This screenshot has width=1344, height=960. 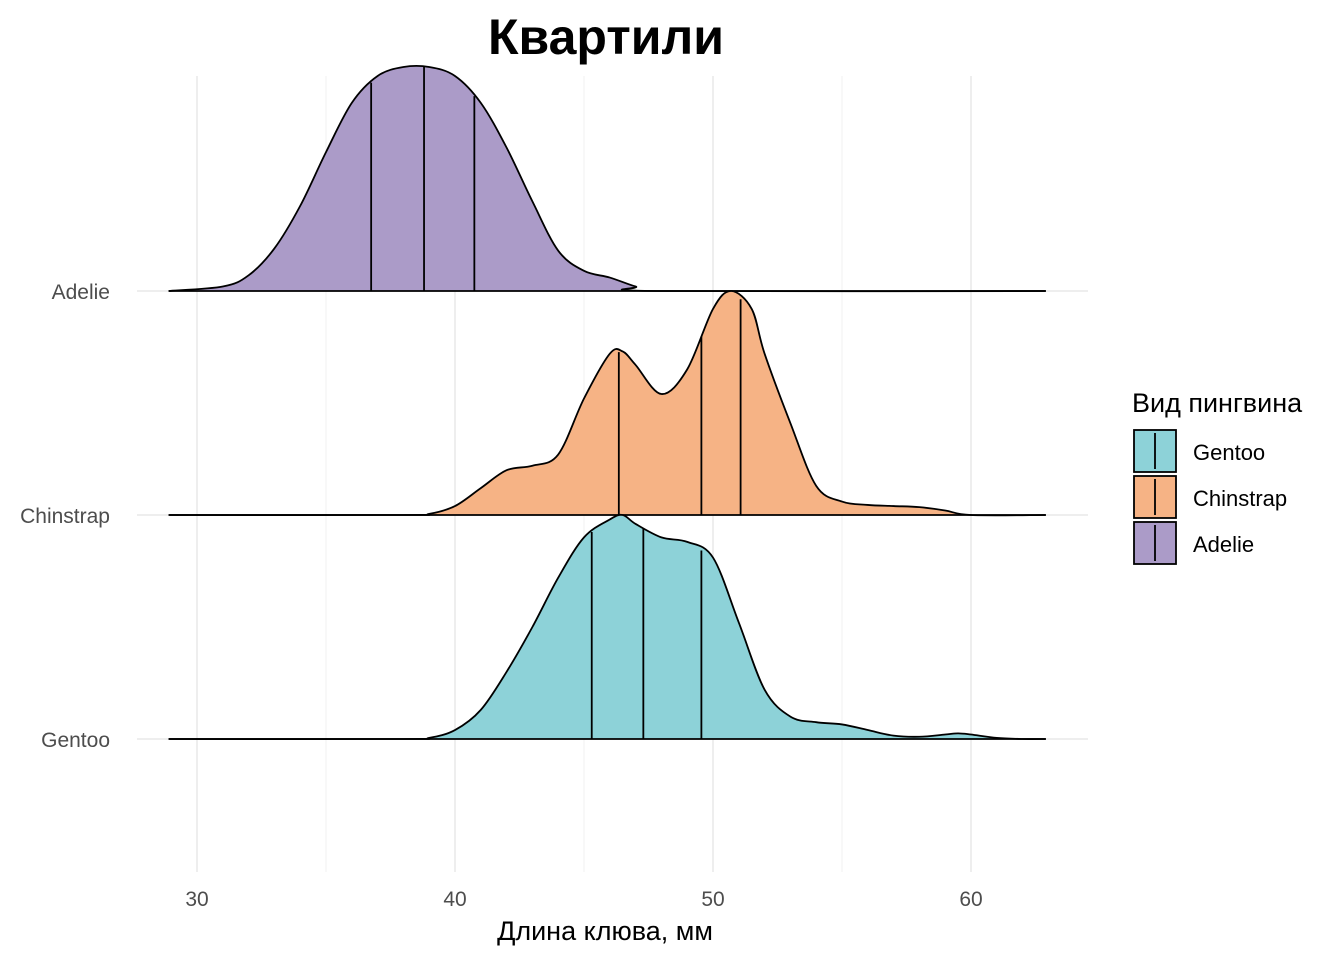 I want to click on x-tick-label: 40, so click(x=454, y=899).